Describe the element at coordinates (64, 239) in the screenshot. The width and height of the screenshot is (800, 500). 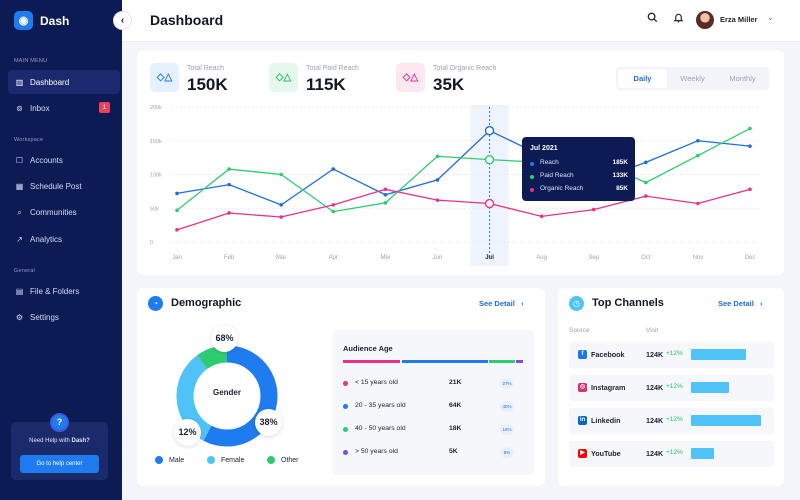
I see `sidebar-item-analytics: ↗ Analytics` at that location.